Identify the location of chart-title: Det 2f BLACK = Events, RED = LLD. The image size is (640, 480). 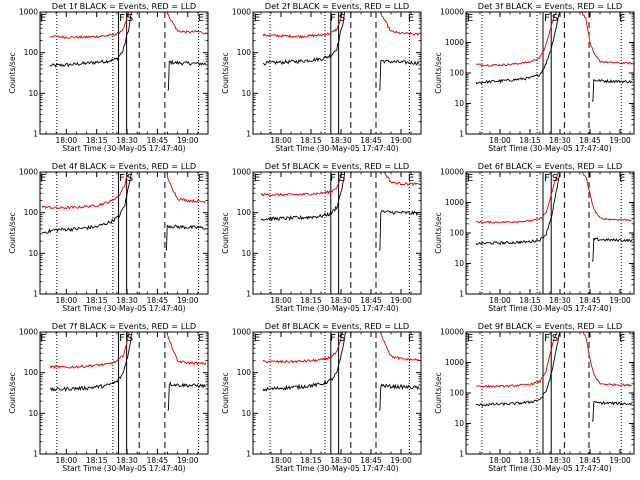
(337, 6).